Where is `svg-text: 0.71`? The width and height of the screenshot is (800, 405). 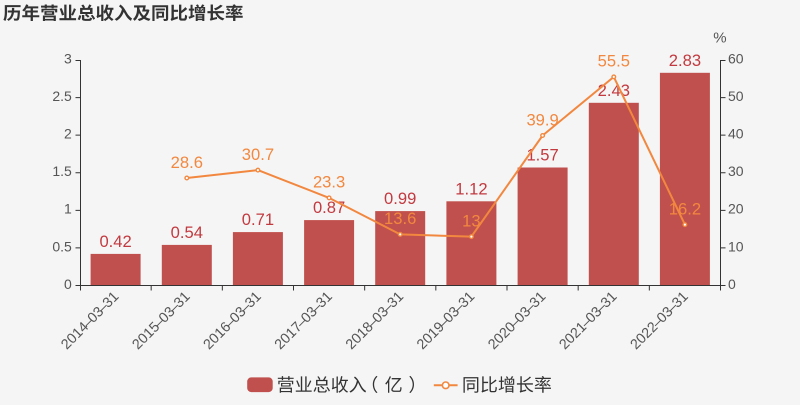
svg-text: 0.71 is located at coordinates (258, 219).